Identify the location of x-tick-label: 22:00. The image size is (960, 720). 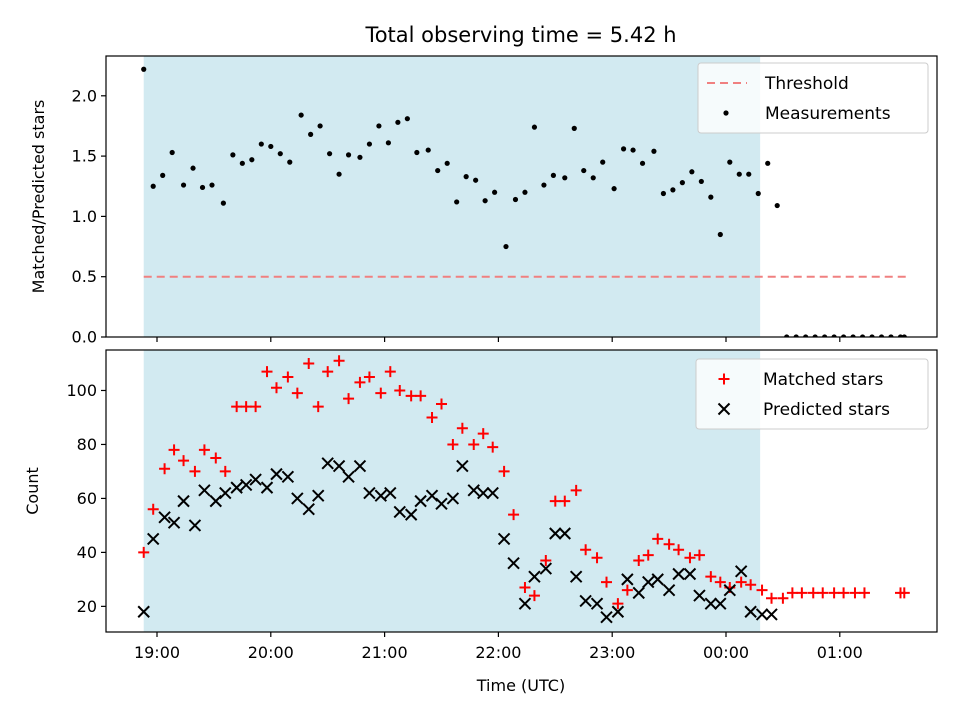
(498, 652).